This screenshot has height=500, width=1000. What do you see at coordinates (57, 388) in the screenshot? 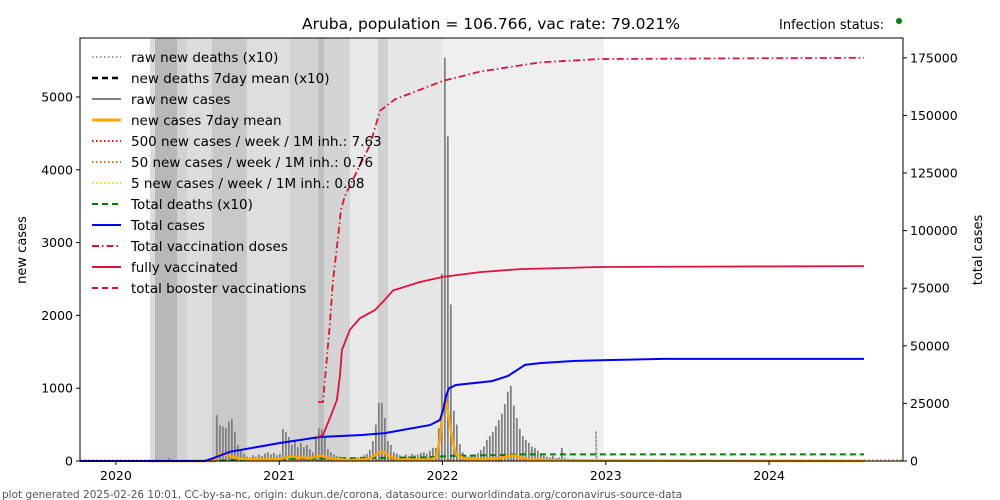
I see `y-tick-label: 1000` at bounding box center [57, 388].